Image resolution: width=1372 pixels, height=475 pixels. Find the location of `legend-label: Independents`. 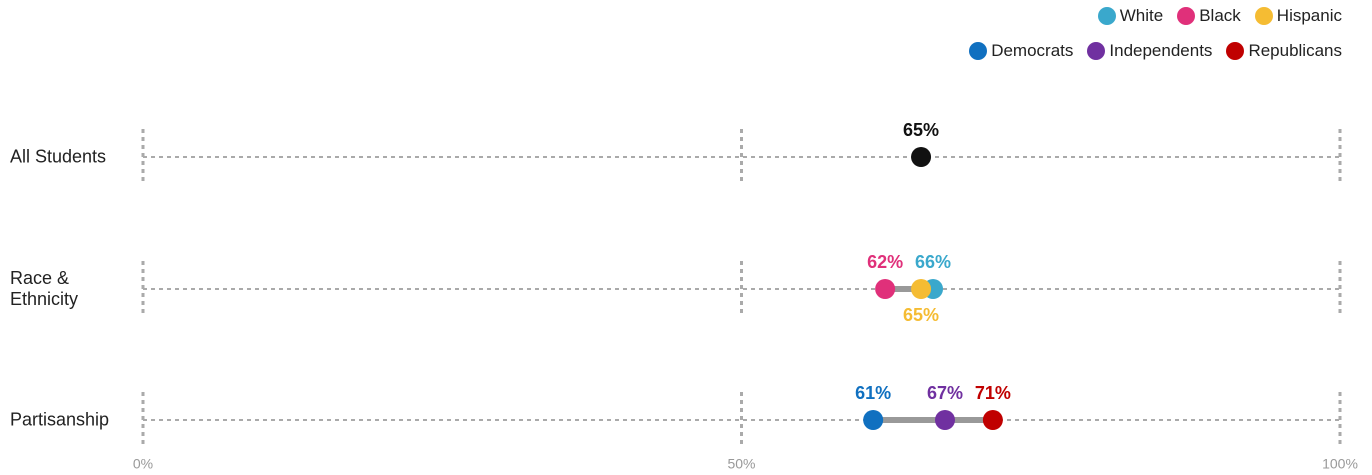

legend-label: Independents is located at coordinates (1161, 50).